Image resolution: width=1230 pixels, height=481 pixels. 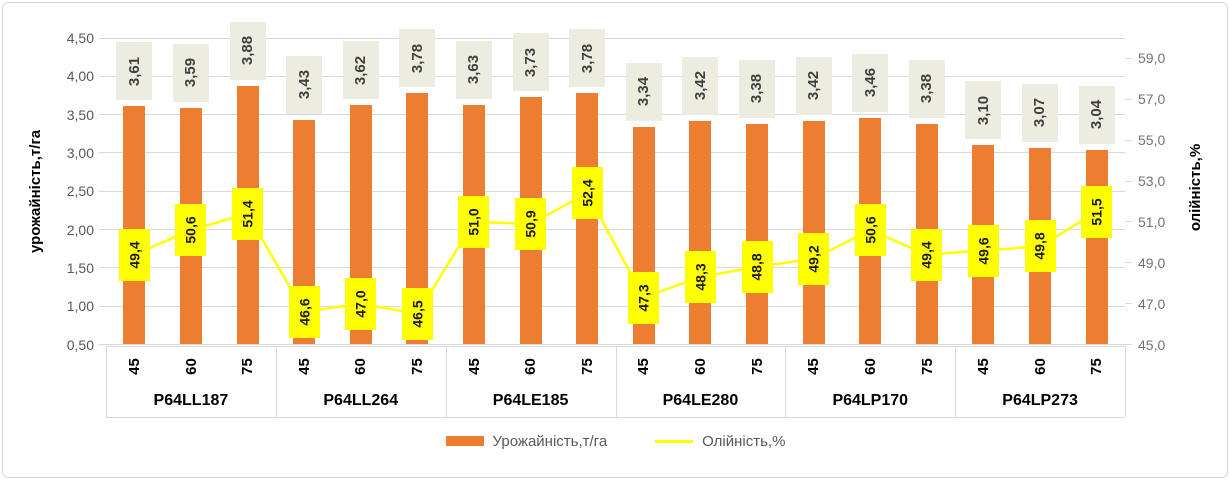 I want to click on oil-point-data-label: 49,2, so click(x=814, y=258).